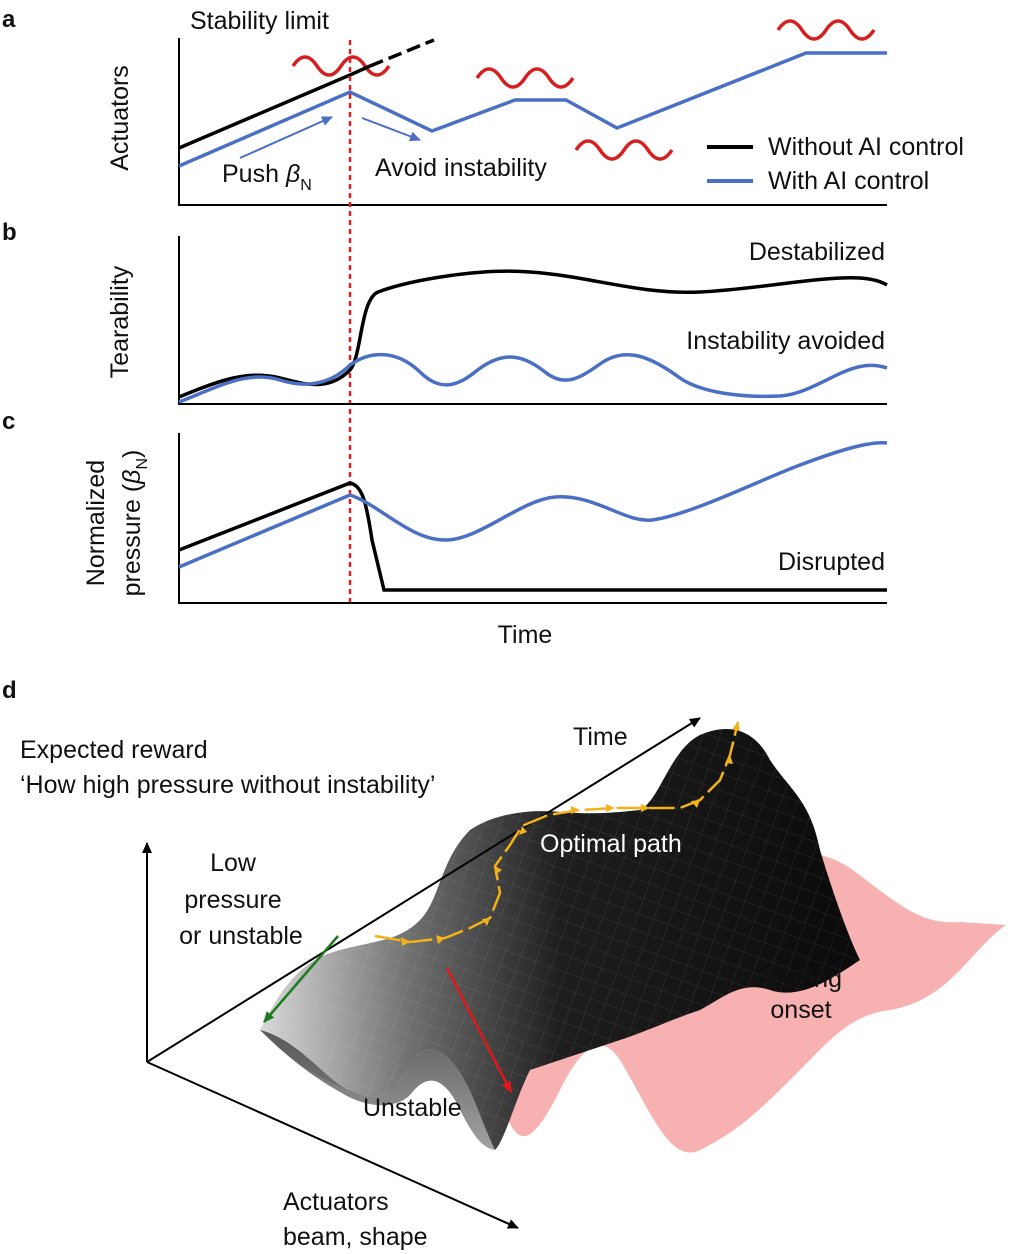 The width and height of the screenshot is (1012, 1254). I want to click on panel-c-label: c, so click(8, 421).